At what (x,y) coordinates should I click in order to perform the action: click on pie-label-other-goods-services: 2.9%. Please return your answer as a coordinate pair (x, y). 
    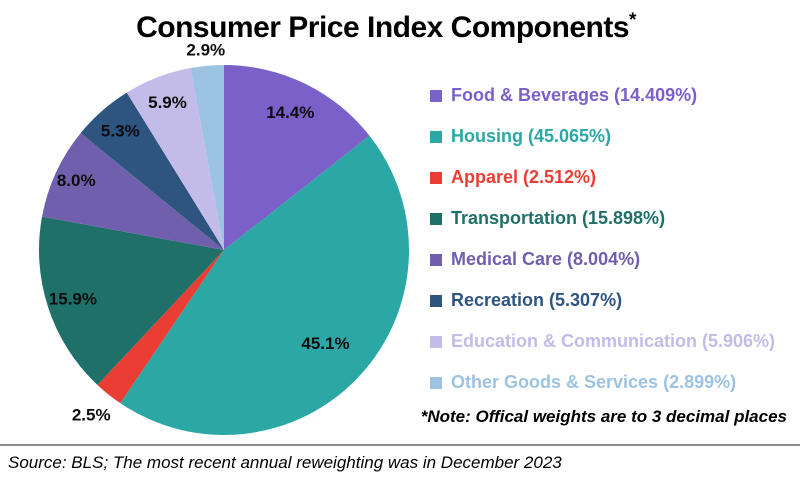
    Looking at the image, I should click on (205, 49).